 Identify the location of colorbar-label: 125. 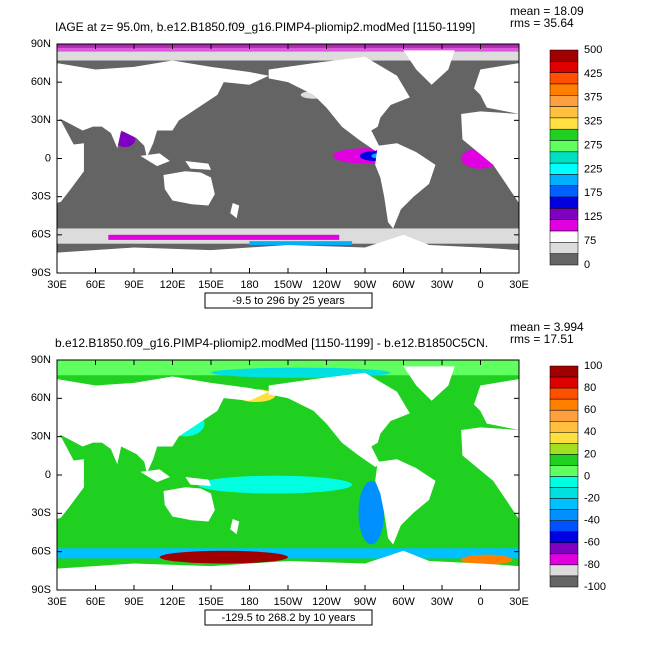
(593, 217).